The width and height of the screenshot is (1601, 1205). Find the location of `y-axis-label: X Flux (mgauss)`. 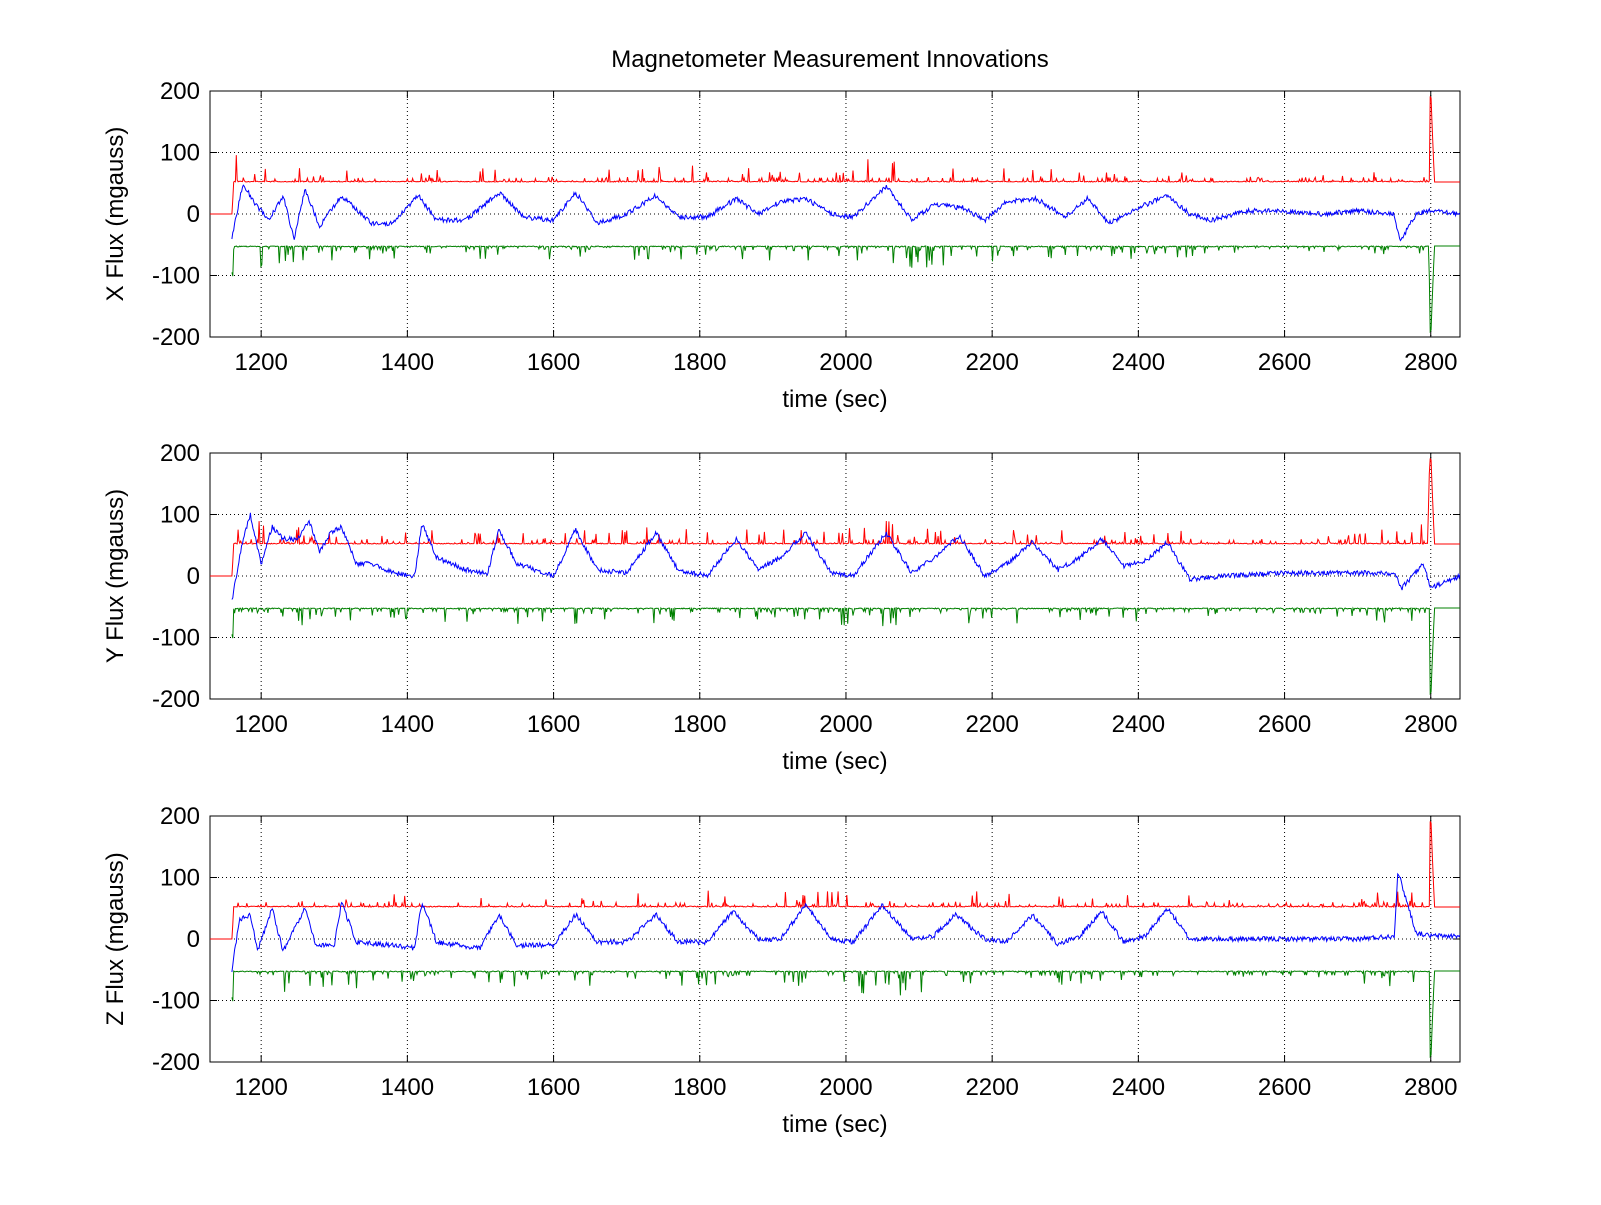

y-axis-label: X Flux (mgauss) is located at coordinates (115, 214).